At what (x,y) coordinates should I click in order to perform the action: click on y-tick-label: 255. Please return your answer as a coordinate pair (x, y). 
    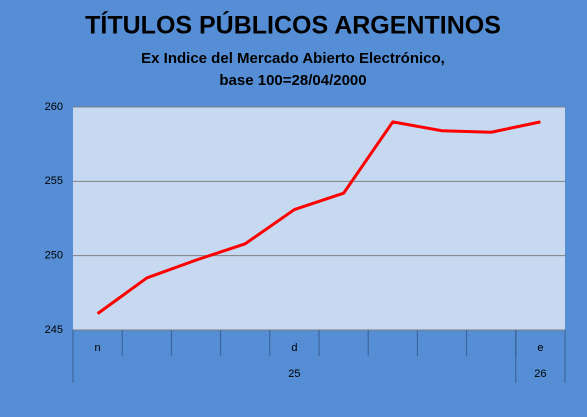
    Looking at the image, I should click on (54, 181).